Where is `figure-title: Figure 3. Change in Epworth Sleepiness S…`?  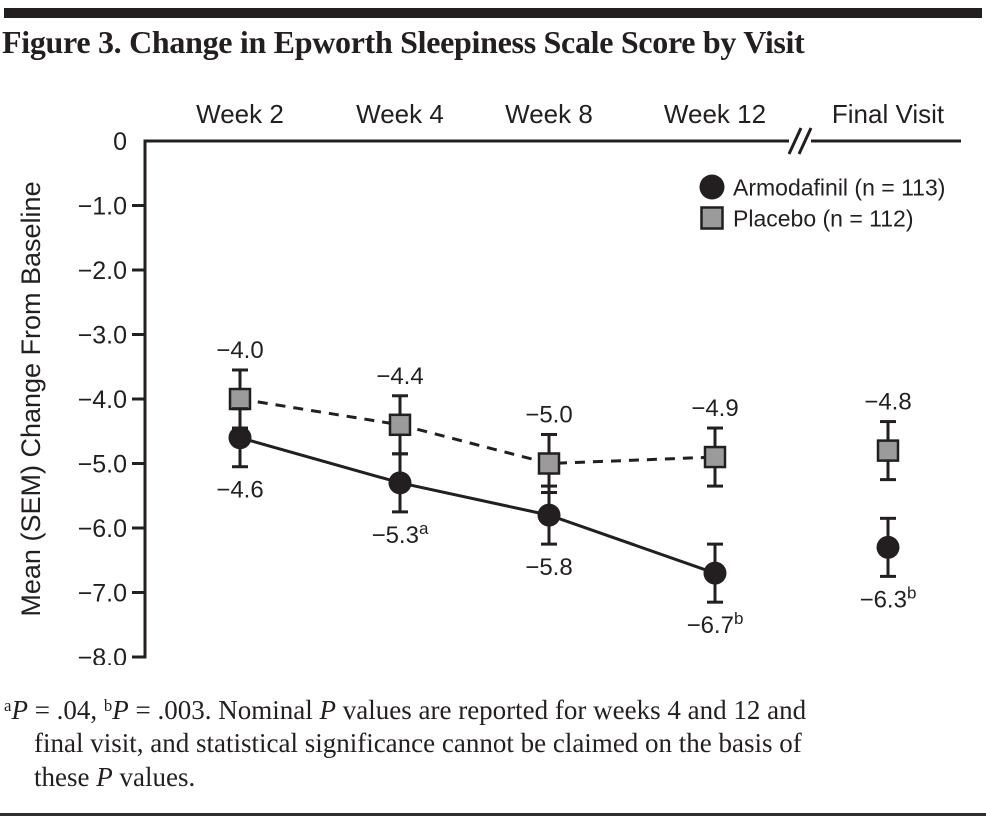 figure-title: Figure 3. Change in Epworth Sleepiness S… is located at coordinates (403, 42).